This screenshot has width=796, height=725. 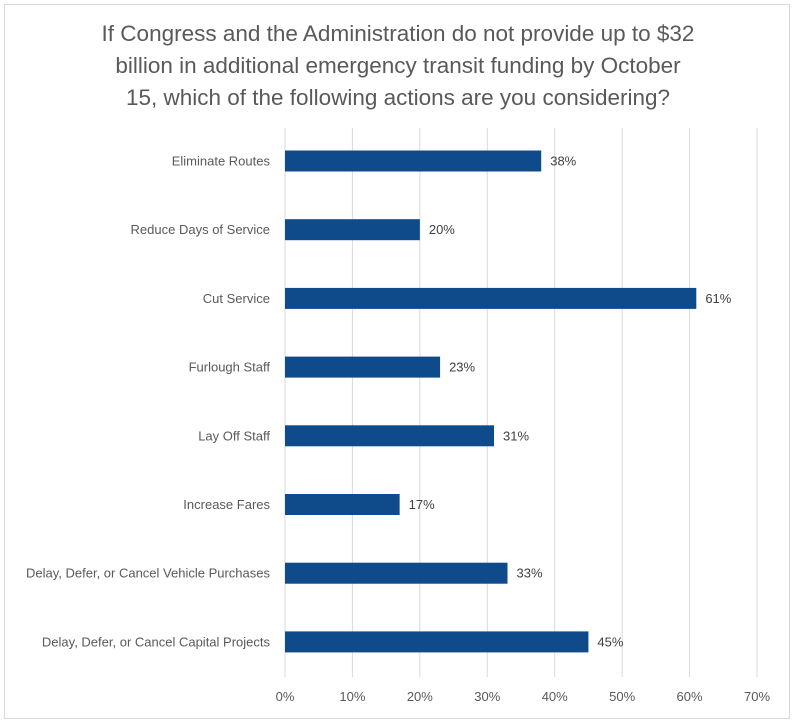 I want to click on category-label: Increase Fares, so click(x=226, y=504).